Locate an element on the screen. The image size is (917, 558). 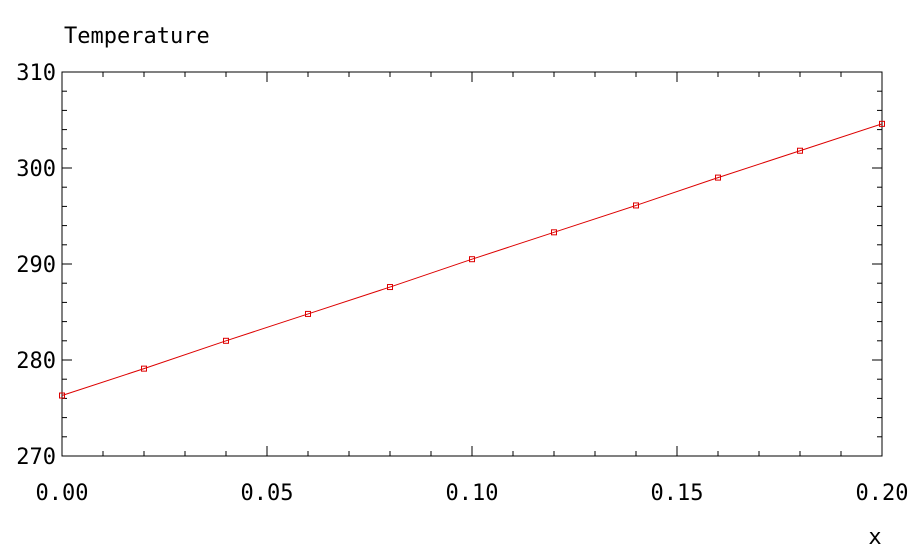
x-tick-label: 0.00 is located at coordinates (62, 493).